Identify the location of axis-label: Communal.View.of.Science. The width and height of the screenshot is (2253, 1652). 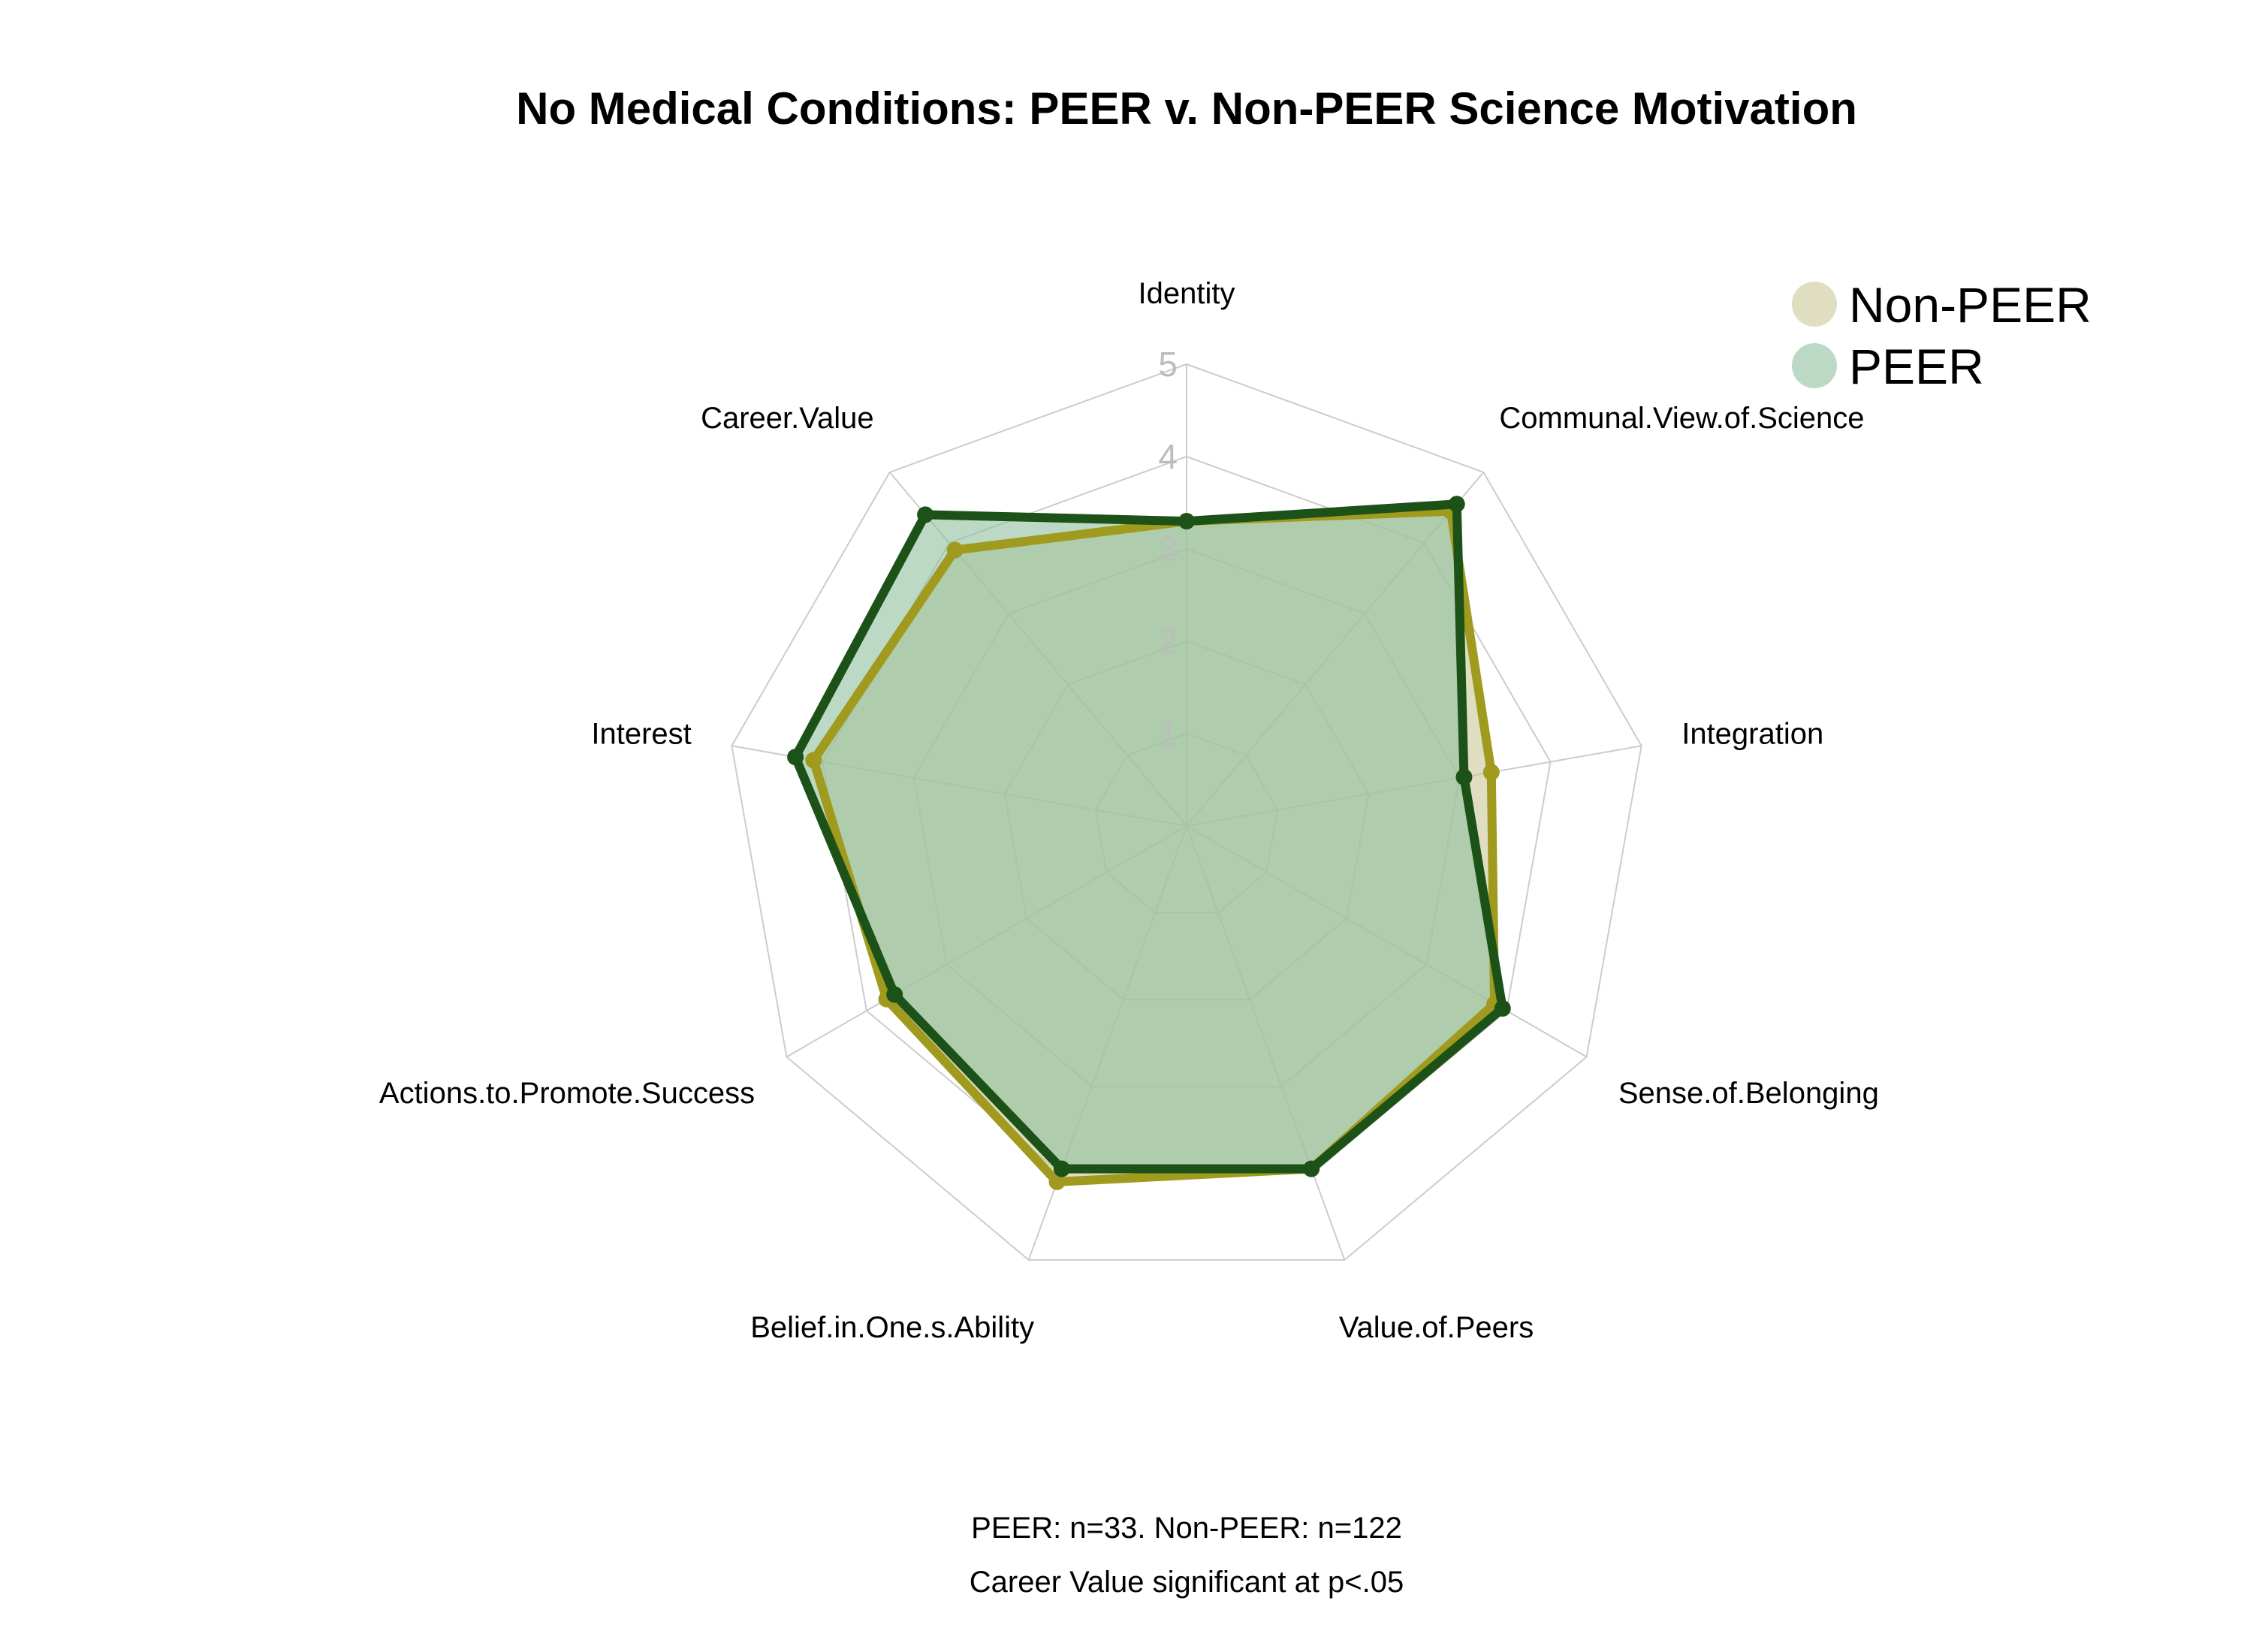
(1682, 418).